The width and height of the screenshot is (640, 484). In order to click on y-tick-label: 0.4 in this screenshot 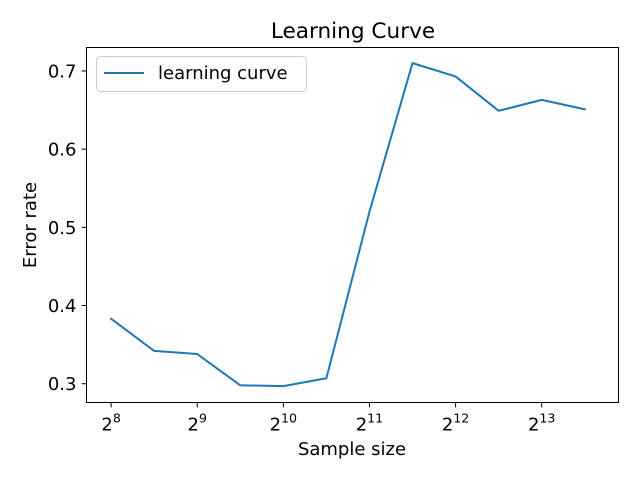, I will do `click(62, 306)`.